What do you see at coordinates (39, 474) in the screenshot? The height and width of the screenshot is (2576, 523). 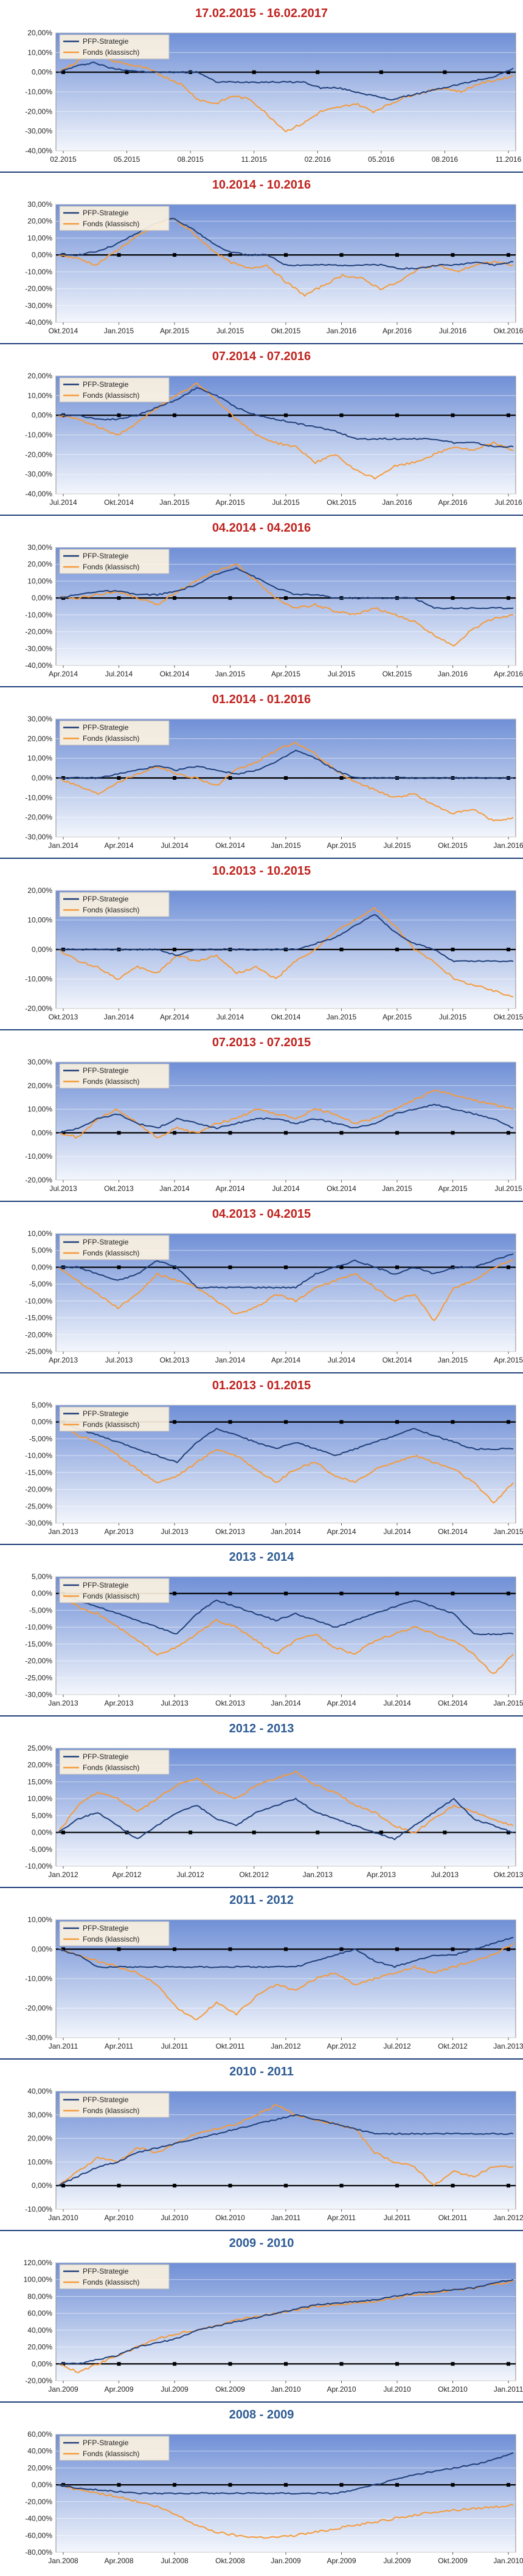 I see `y-tick-label: -30,00%` at bounding box center [39, 474].